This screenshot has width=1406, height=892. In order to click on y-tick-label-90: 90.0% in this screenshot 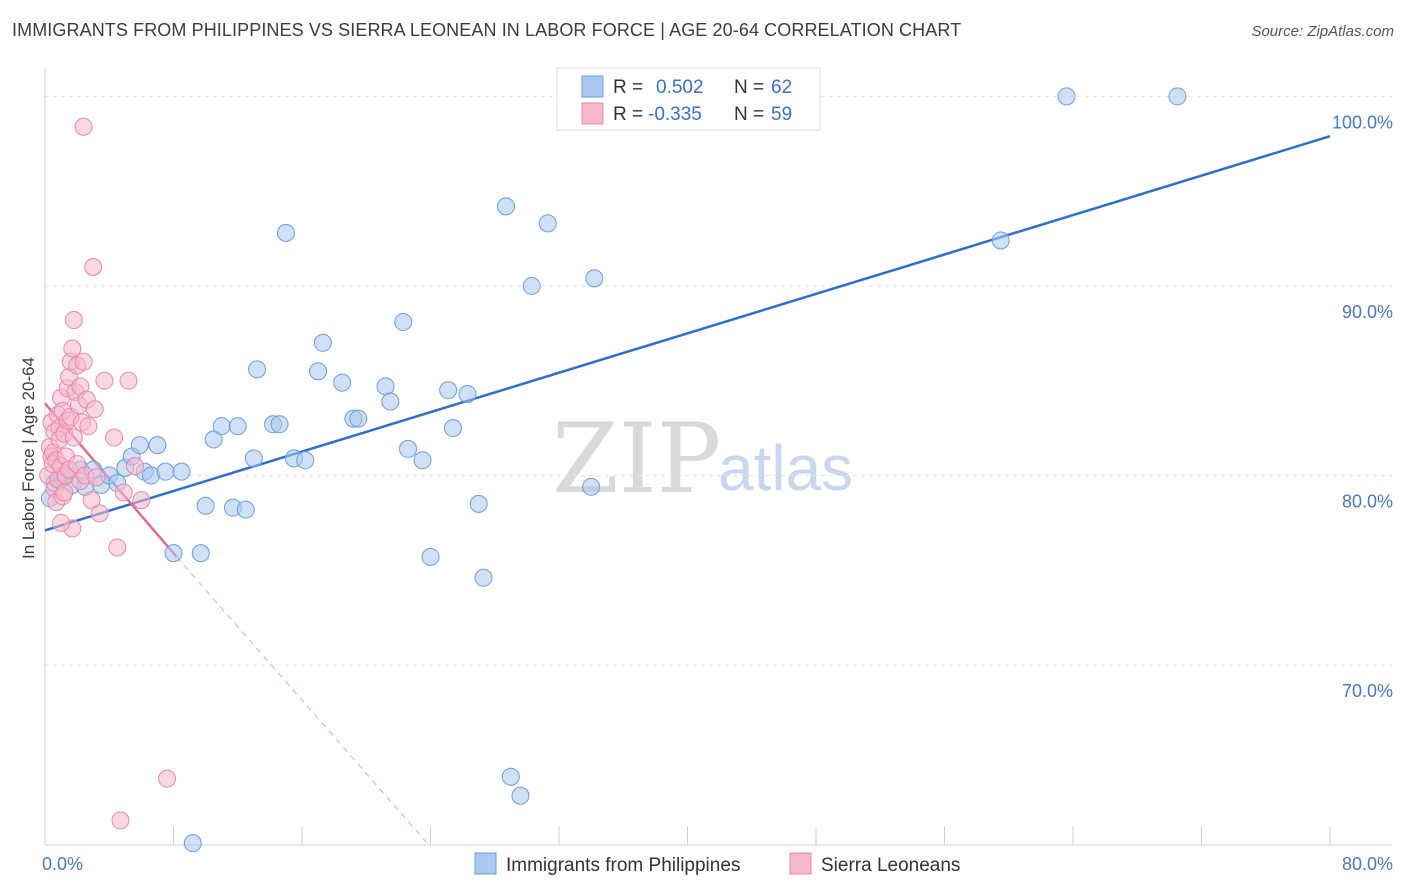, I will do `click(1367, 312)`.